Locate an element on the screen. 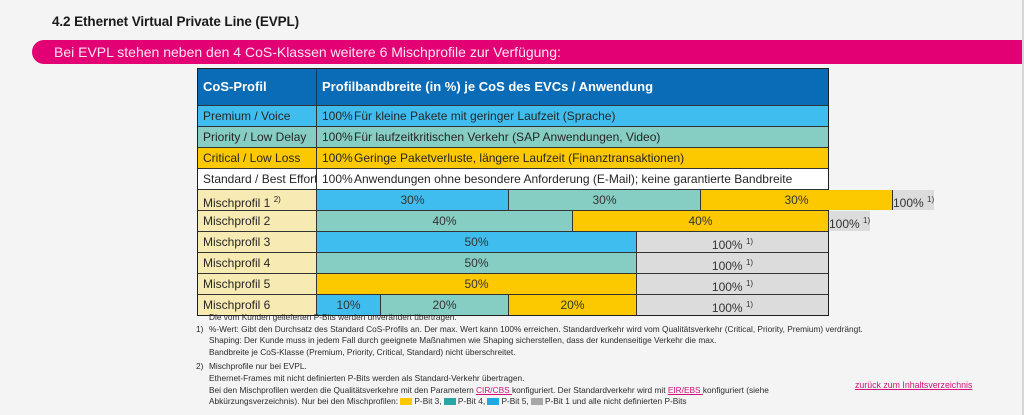 The width and height of the screenshot is (1024, 415). mischprofil-label: Mischprofil 6 is located at coordinates (257, 305).